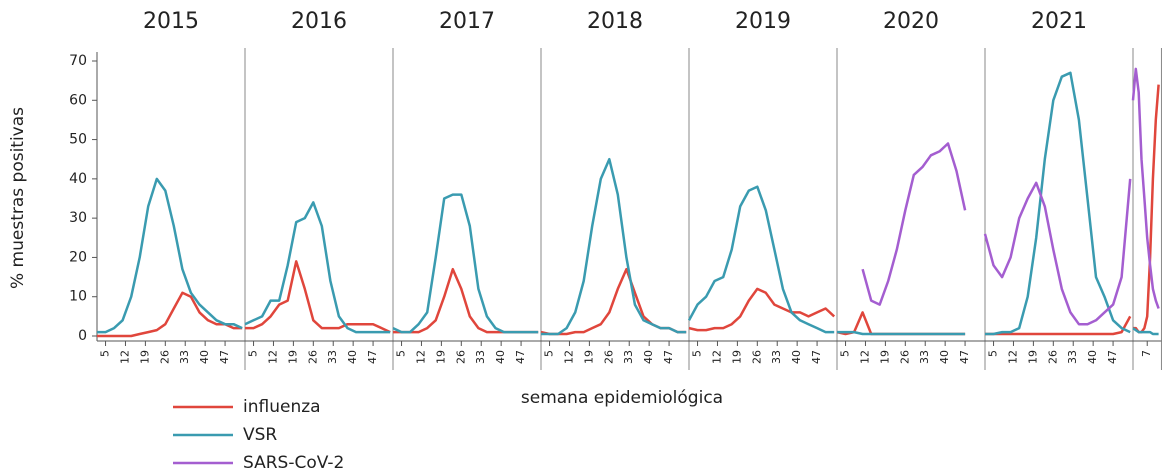 The image size is (1168, 474). I want to click on y-tick-label: 40, so click(78, 179).